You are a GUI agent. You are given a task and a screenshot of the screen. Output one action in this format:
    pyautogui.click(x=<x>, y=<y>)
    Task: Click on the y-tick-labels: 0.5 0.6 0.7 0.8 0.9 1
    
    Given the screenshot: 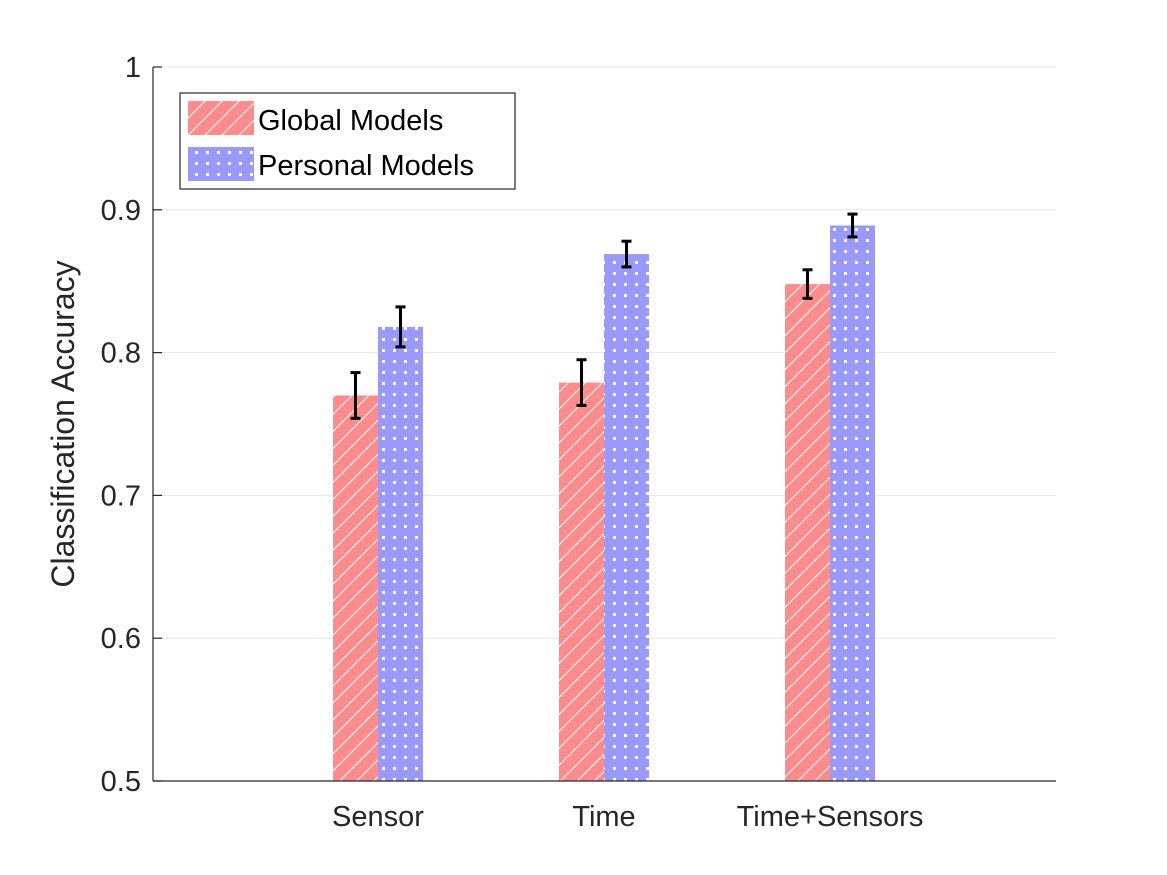 What is the action you would take?
    pyautogui.click(x=121, y=425)
    